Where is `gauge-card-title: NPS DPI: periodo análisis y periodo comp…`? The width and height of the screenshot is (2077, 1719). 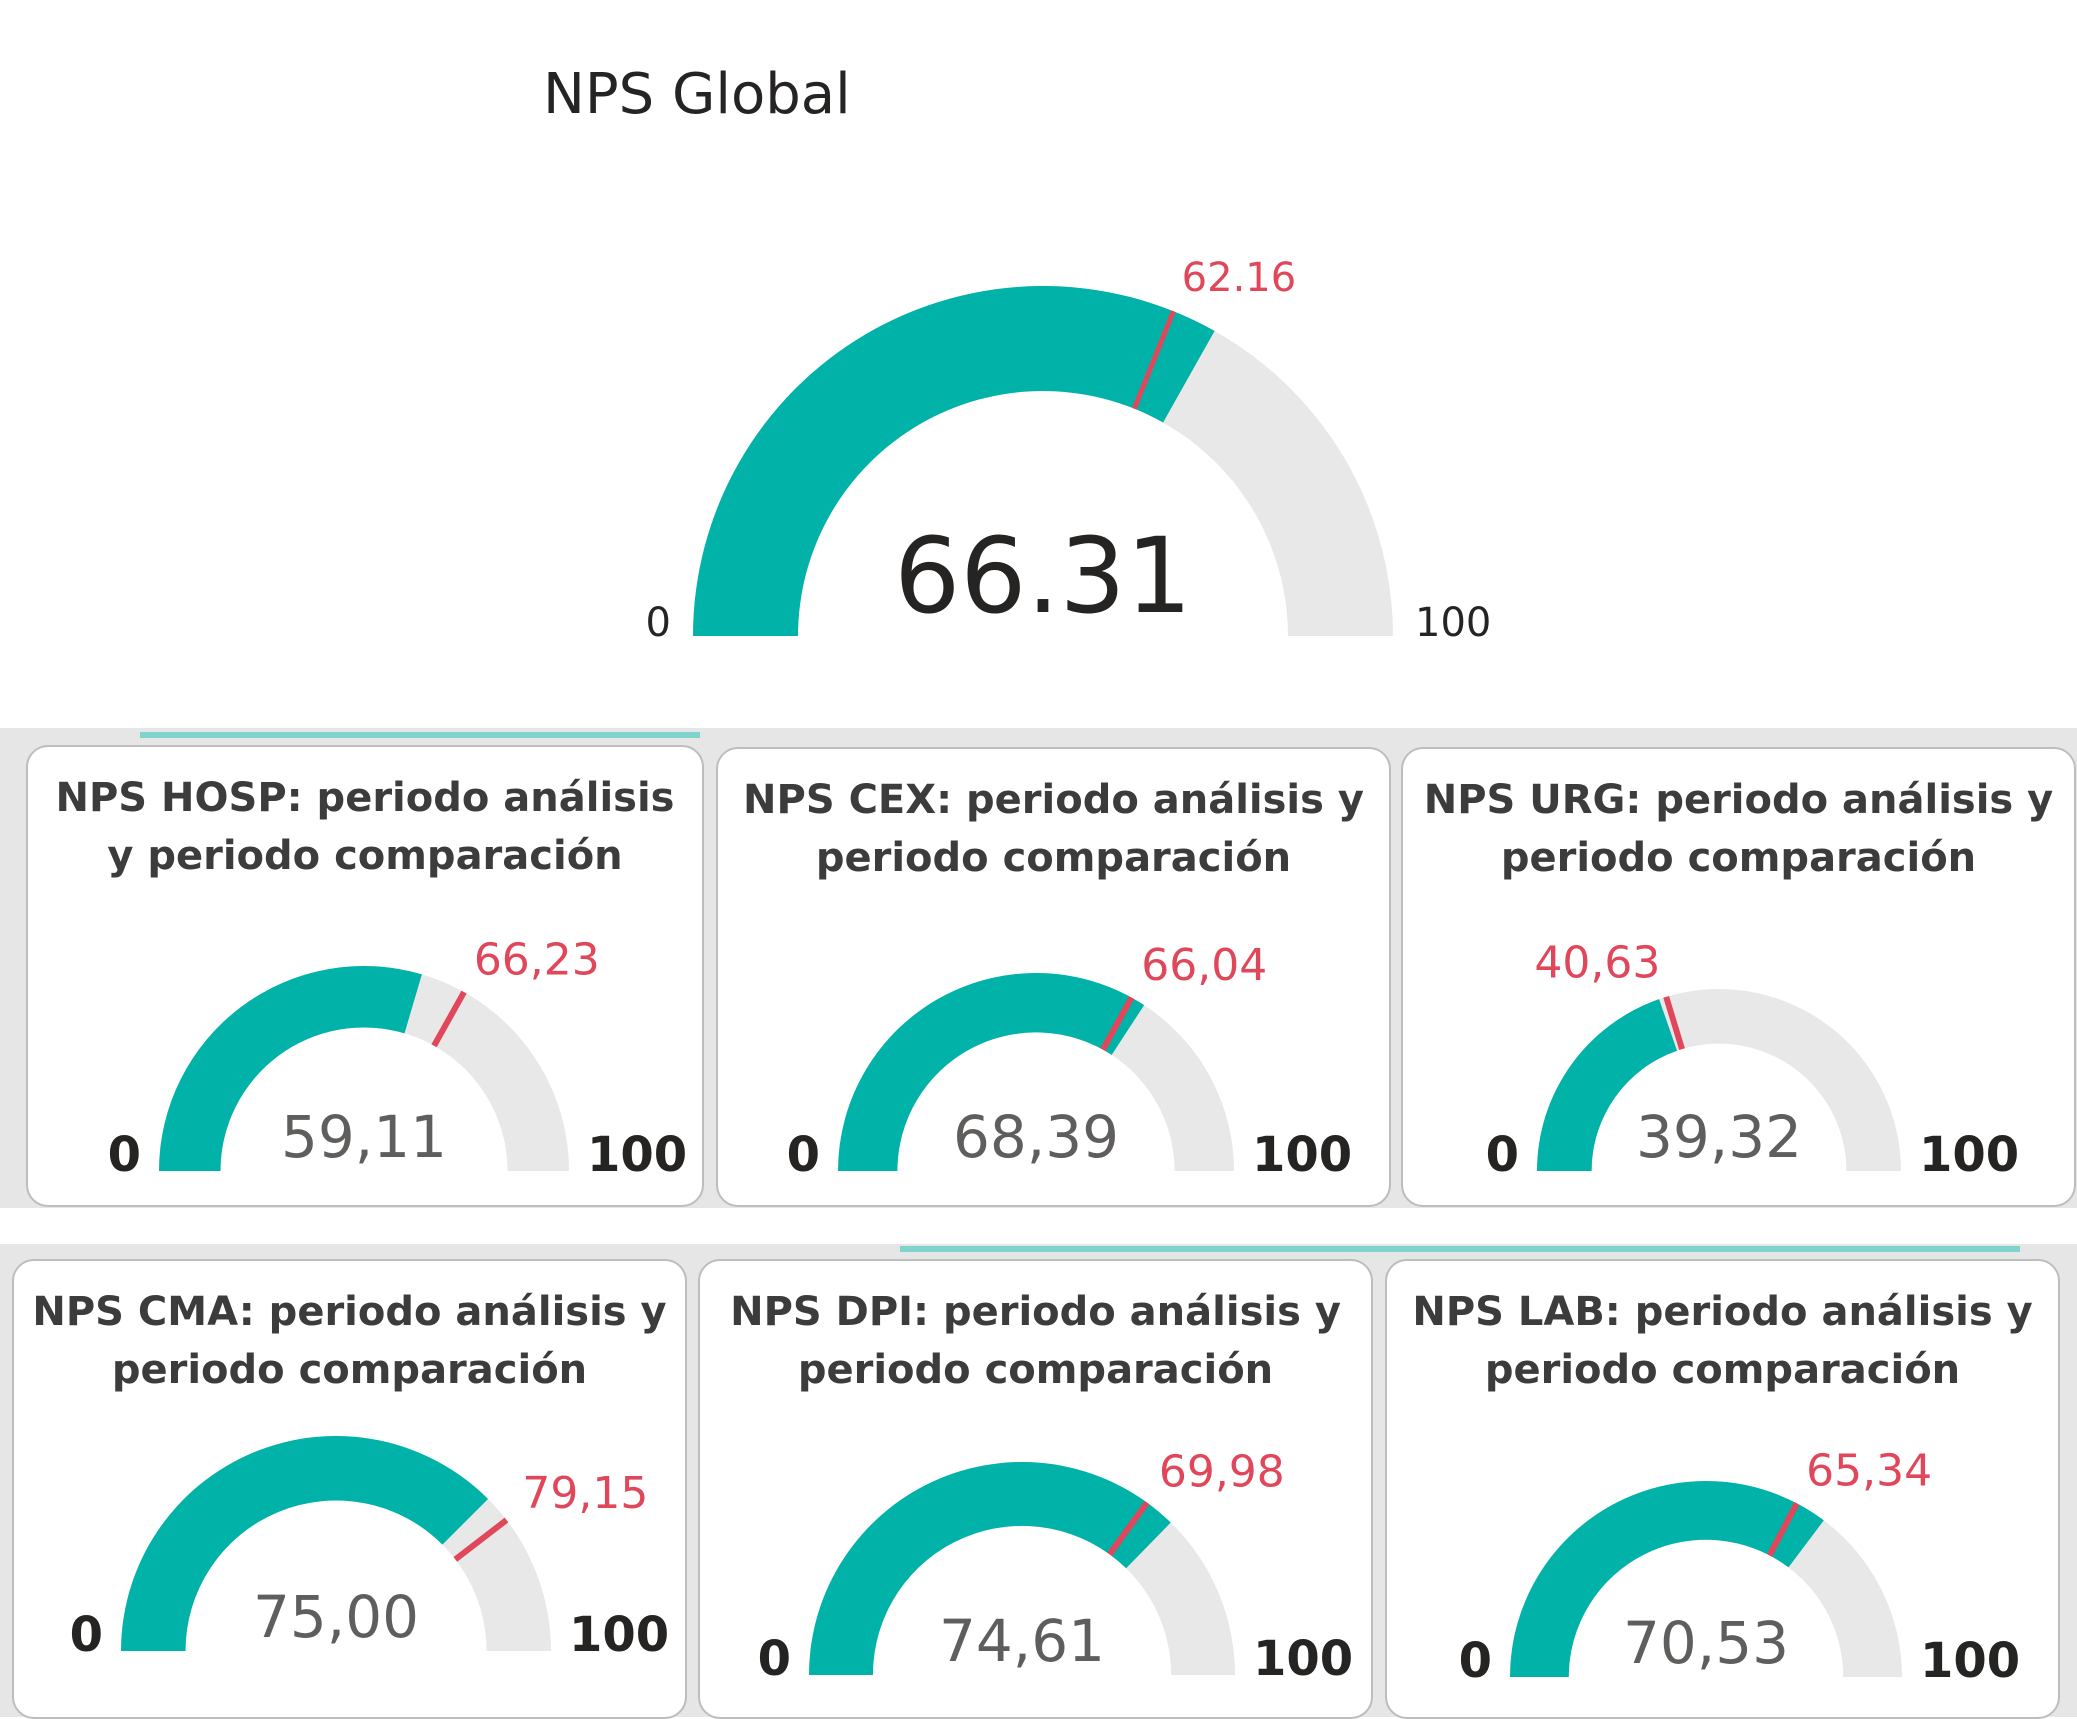
gauge-card-title: NPS DPI: periodo análisis y periodo comp… is located at coordinates (1035, 1341).